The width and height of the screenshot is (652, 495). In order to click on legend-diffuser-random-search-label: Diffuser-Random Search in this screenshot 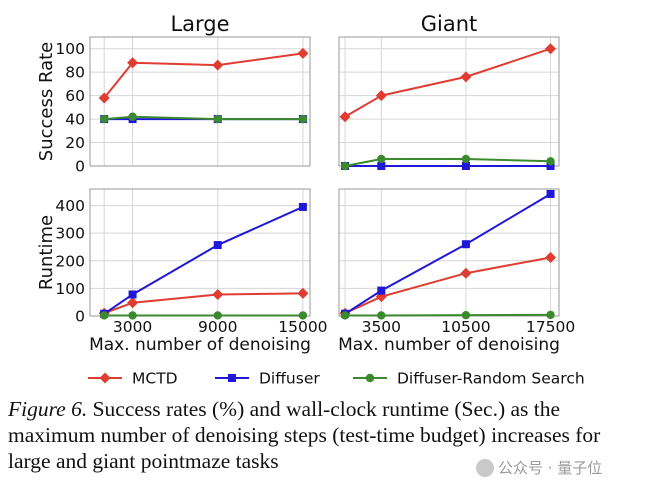, I will do `click(491, 379)`.